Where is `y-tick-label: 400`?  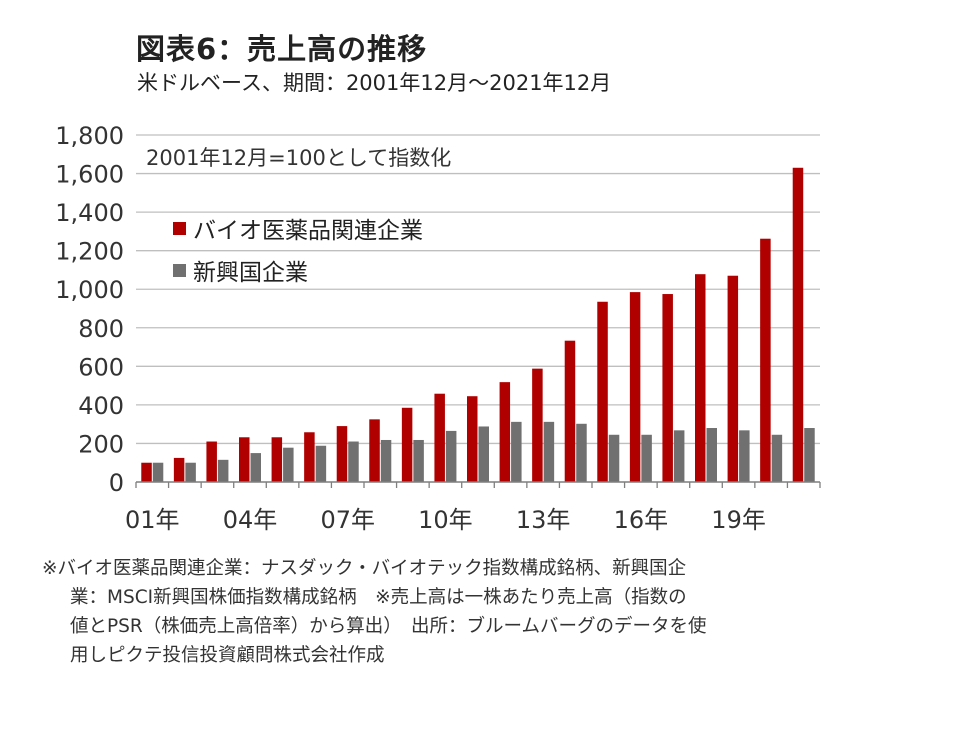
y-tick-label: 400 is located at coordinates (101, 406).